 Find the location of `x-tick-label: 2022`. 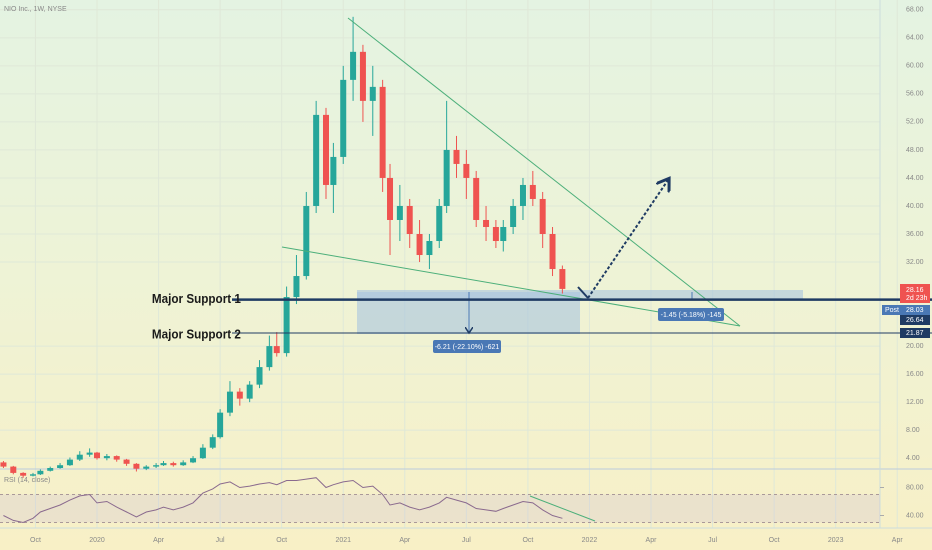

x-tick-label: 2022 is located at coordinates (590, 540).